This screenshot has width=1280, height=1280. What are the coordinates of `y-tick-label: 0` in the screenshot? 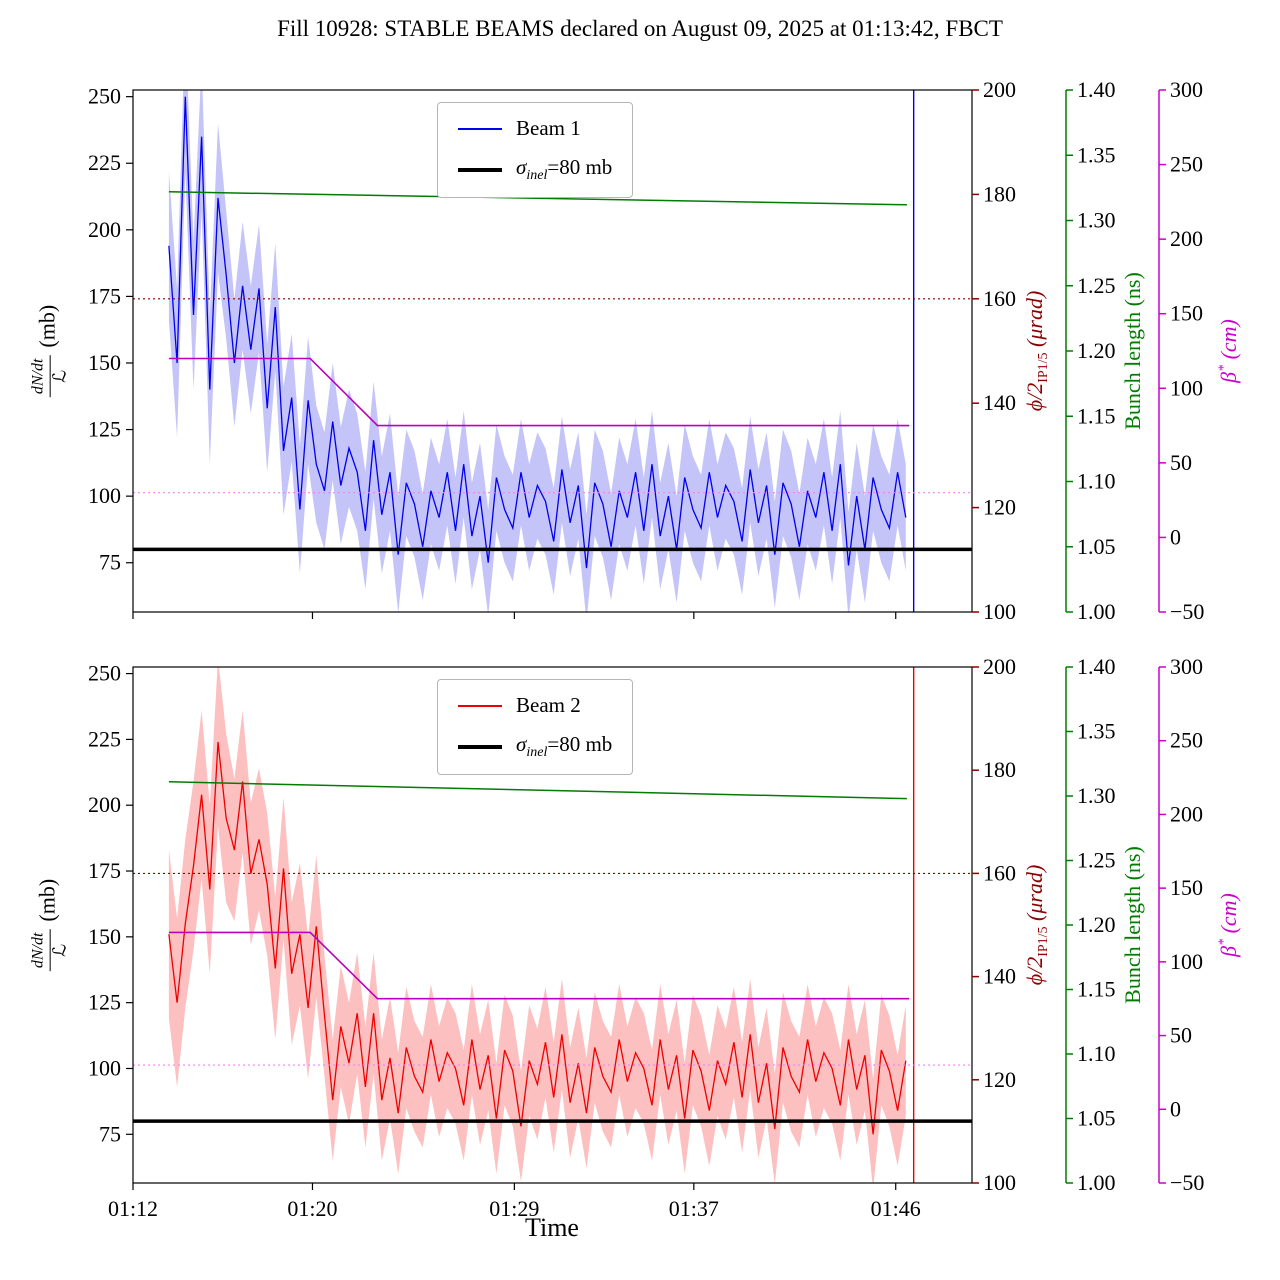 It's located at (1175, 1108).